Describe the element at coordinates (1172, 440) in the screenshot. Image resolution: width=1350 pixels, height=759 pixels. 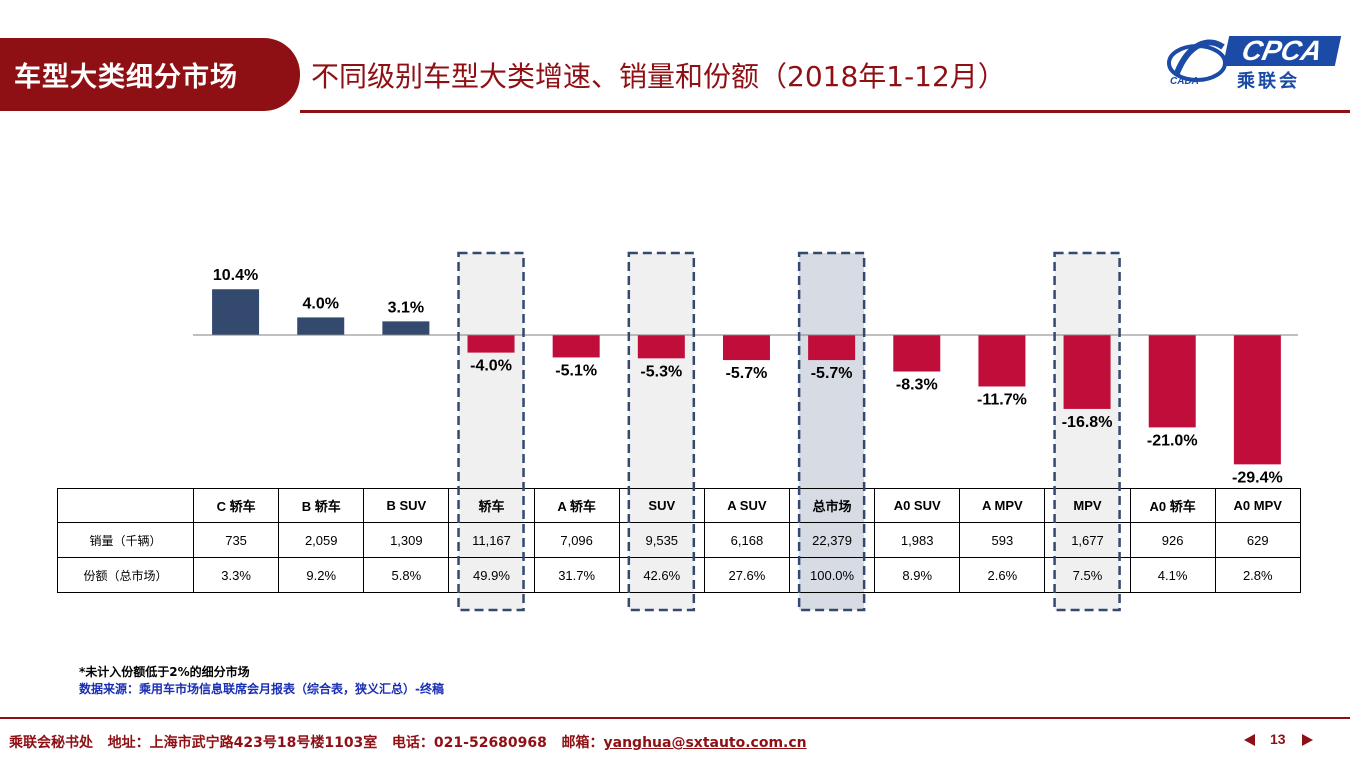
I see `bar-value-label-11: -21.0%` at that location.